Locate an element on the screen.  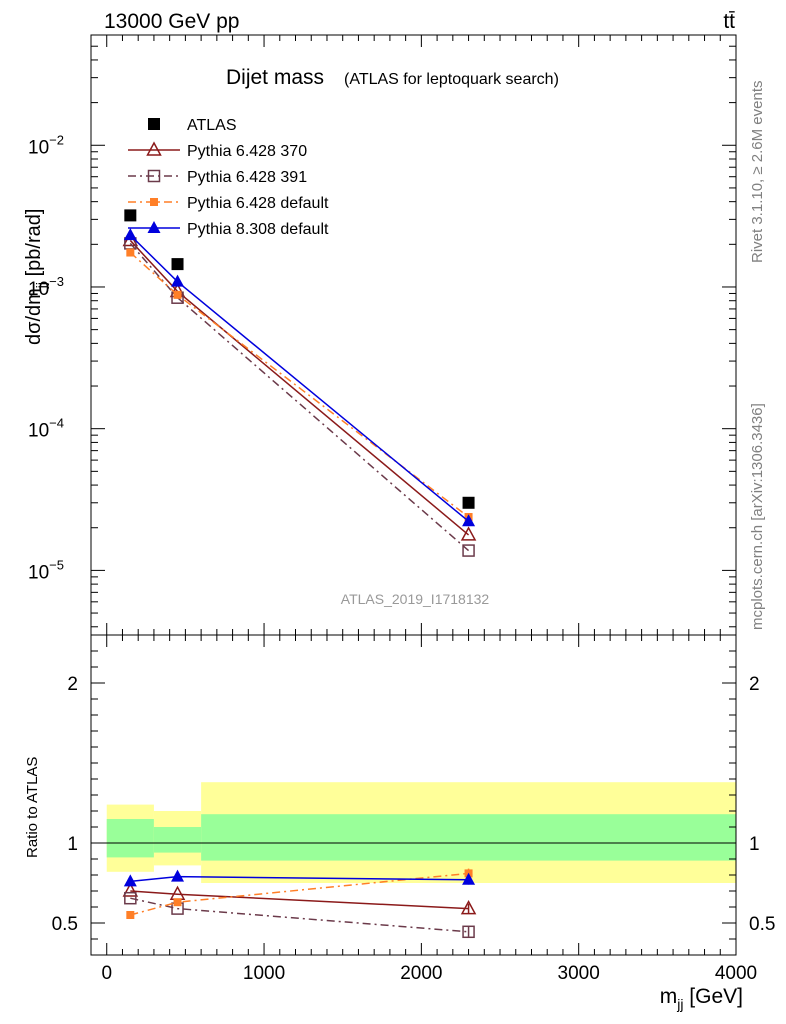
main-subtitle: (ATLAS for leptoquark search) is located at coordinates (451, 79).